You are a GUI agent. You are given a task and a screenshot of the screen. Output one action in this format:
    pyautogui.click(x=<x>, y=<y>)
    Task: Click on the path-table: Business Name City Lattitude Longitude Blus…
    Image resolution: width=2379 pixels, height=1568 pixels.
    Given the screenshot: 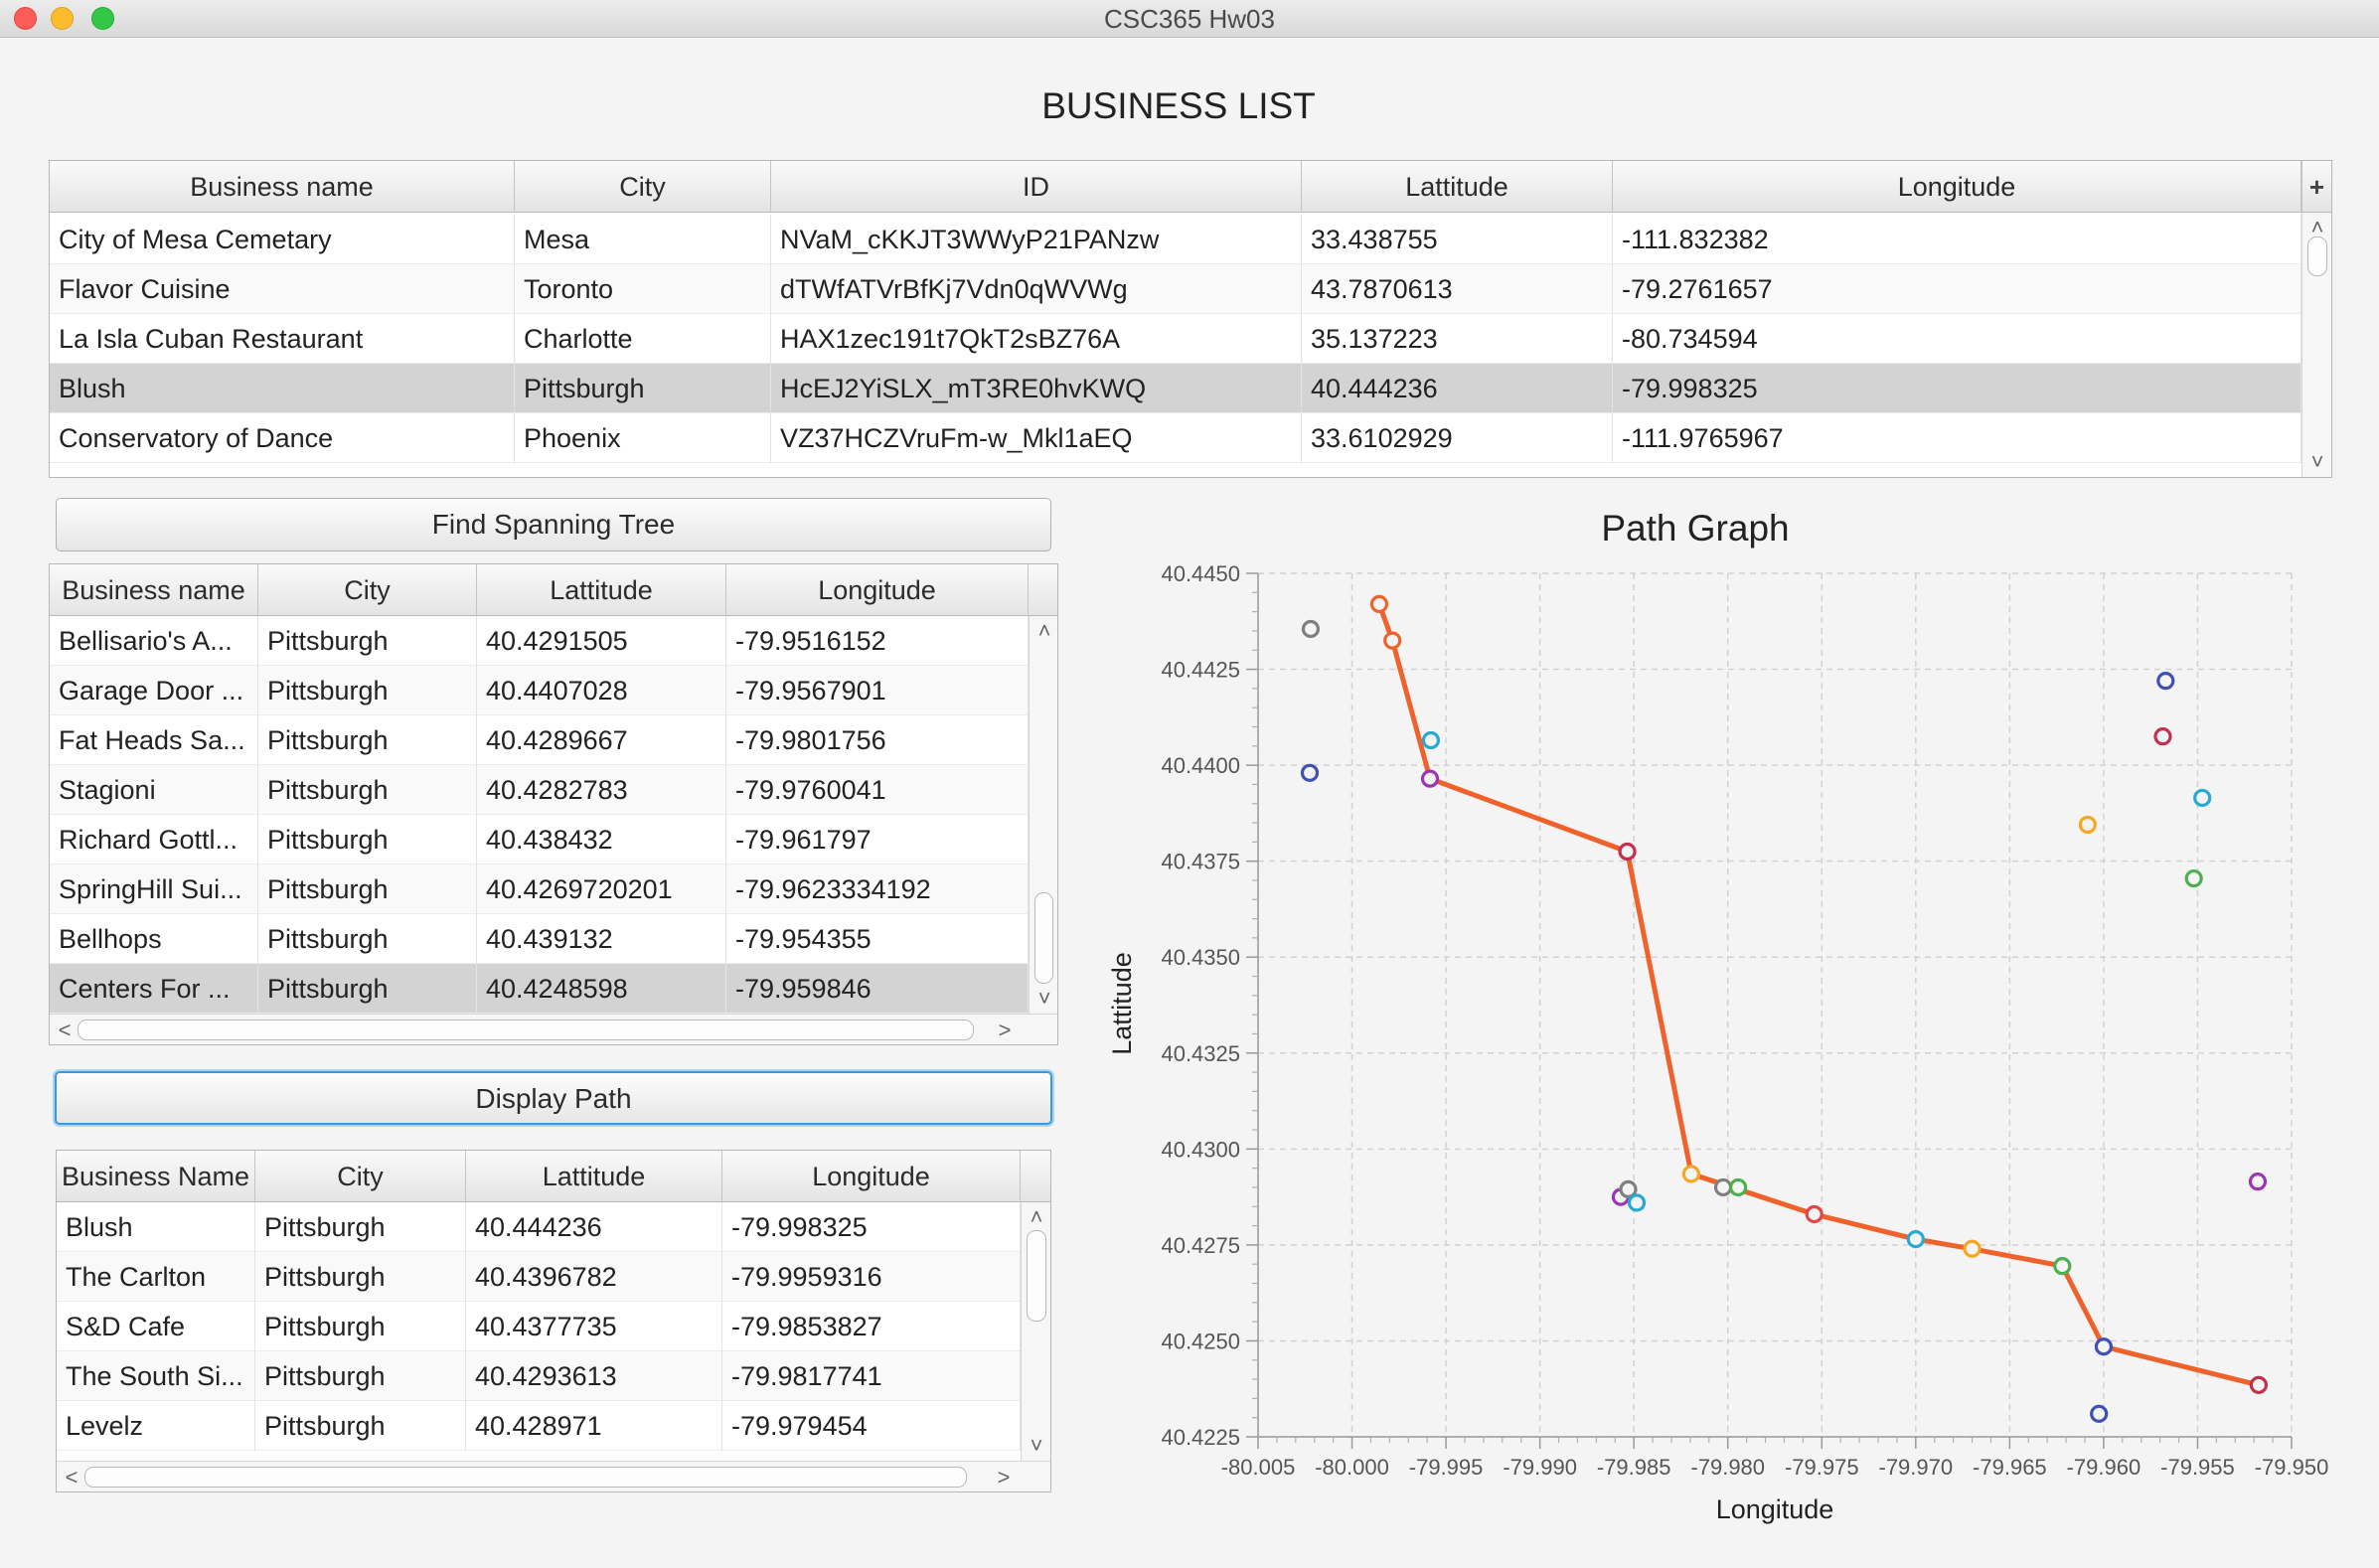 What is the action you would take?
    pyautogui.click(x=553, y=1321)
    